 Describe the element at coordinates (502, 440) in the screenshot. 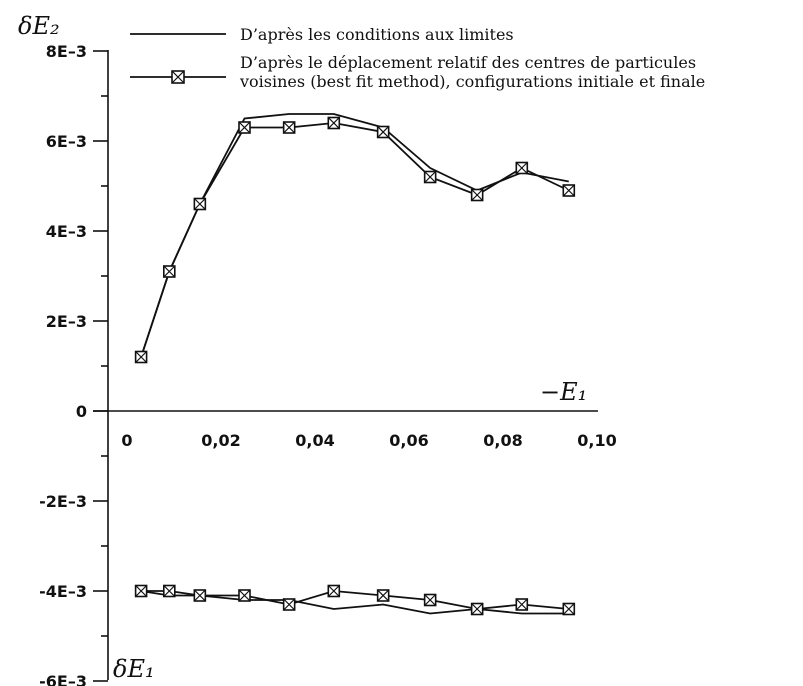

I see `x-tick-label: 0,08` at that location.